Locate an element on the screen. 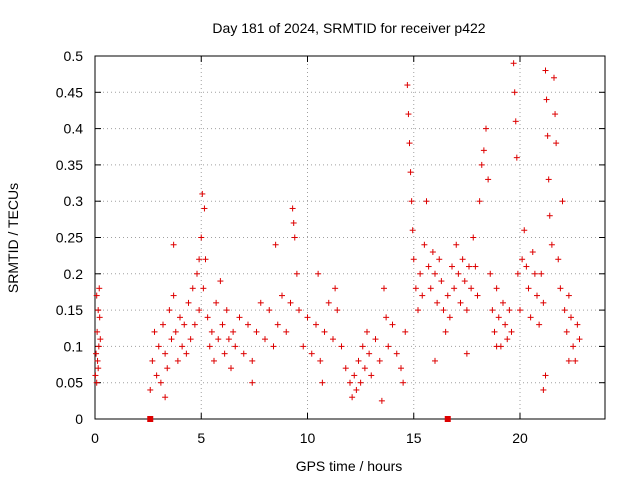 This screenshot has width=640, height=480. x-tick-label: 20 is located at coordinates (520, 438).